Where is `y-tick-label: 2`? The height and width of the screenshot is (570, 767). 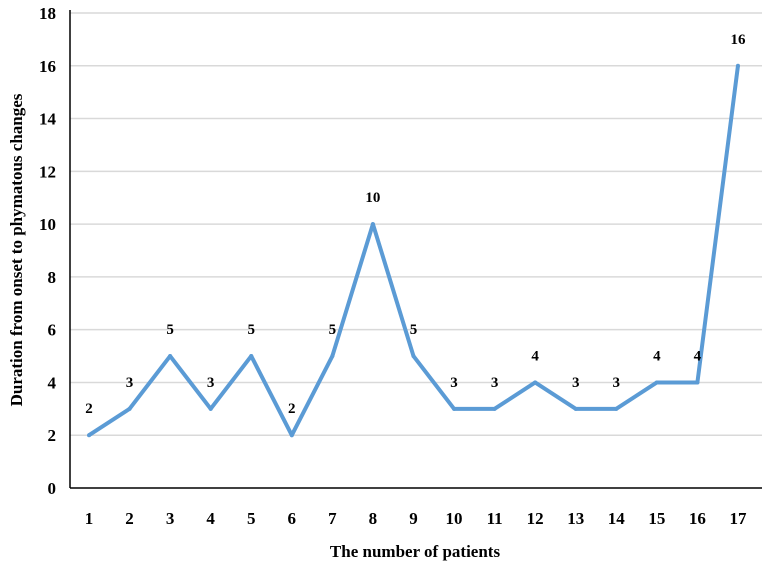
y-tick-label: 2 is located at coordinates (52, 435).